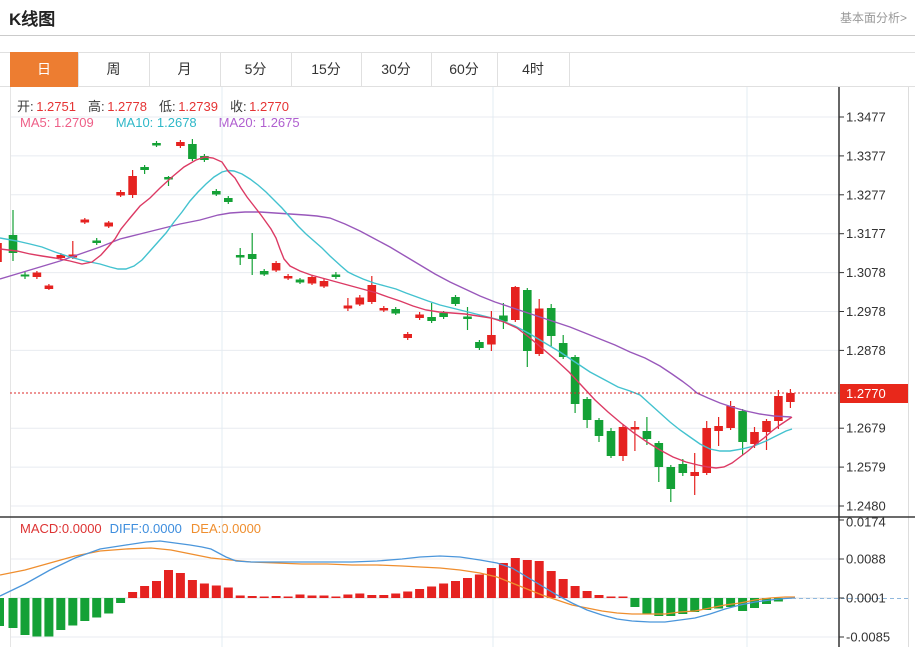 This screenshot has height=647, width=915. Describe the element at coordinates (866, 559) in the screenshot. I see `svg-text: 0.0088` at that location.